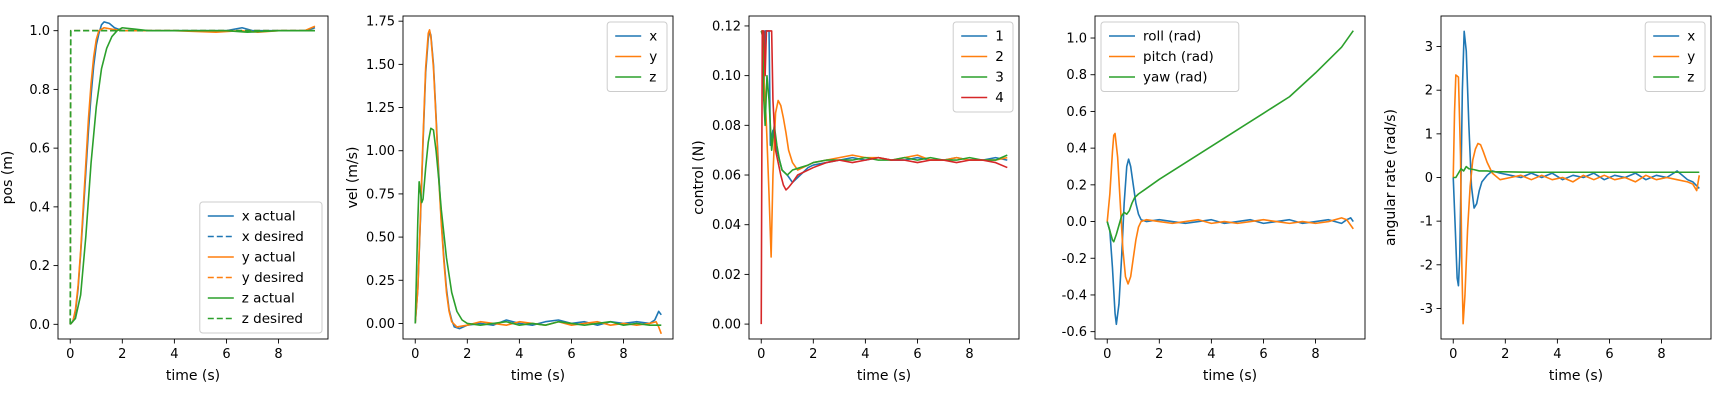 The image size is (1728, 400). I want to click on legend-label: x desired, so click(273, 237).